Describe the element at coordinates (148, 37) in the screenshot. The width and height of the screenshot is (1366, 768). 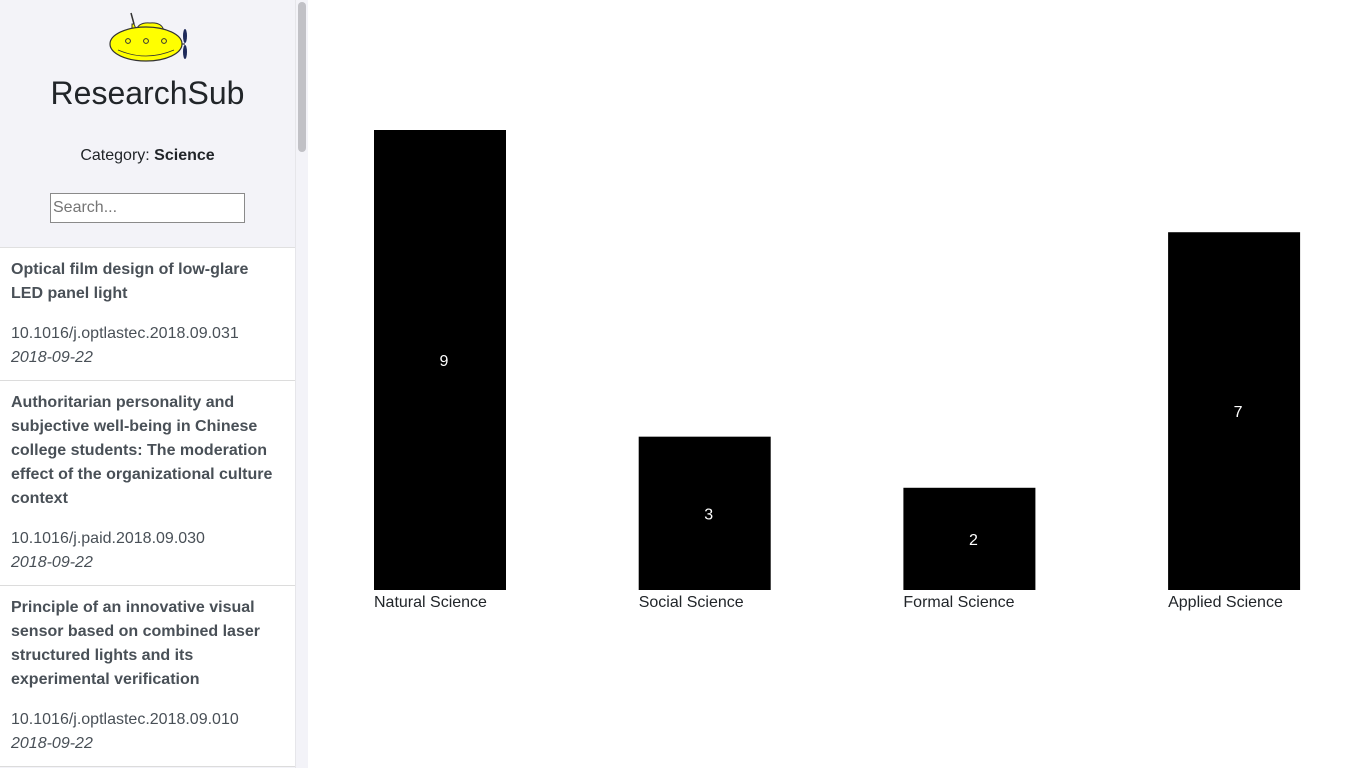
I see `submarine-logo-icon` at that location.